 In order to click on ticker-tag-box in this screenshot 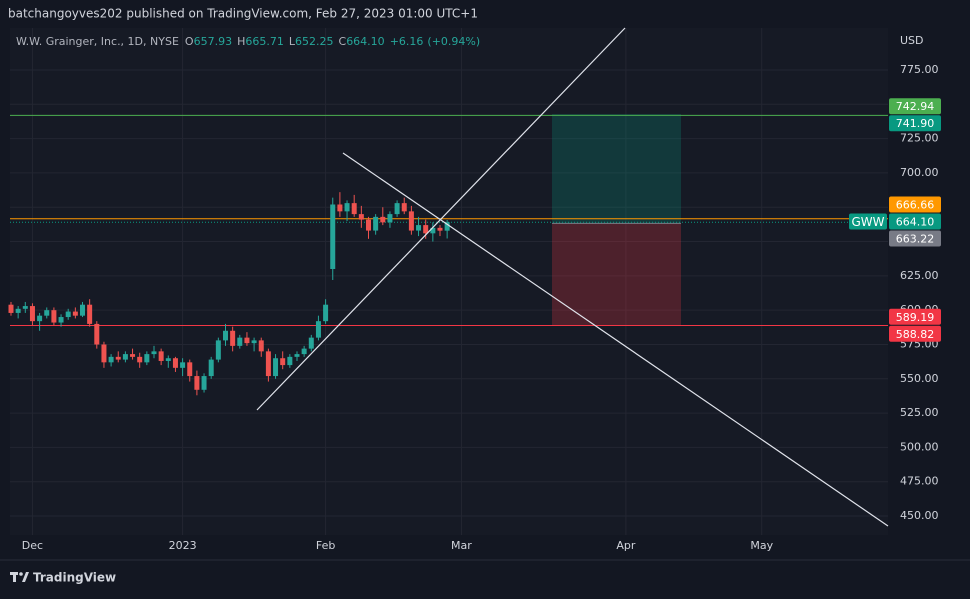, I will do `click(868, 221)`.